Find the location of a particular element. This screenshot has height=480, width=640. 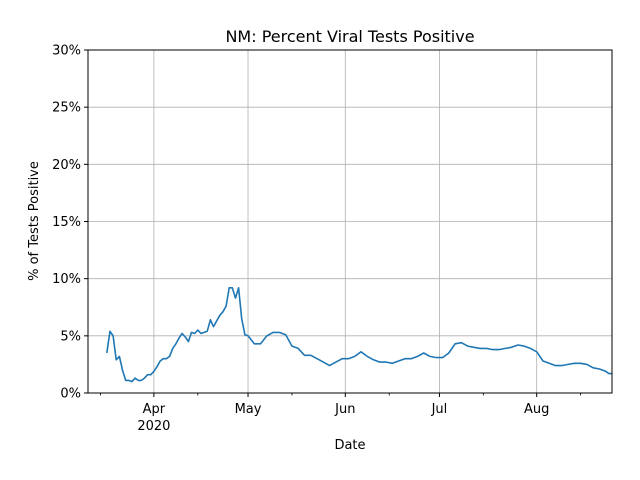

chart-title: NM: Percent Viral Tests Positive is located at coordinates (349, 36).